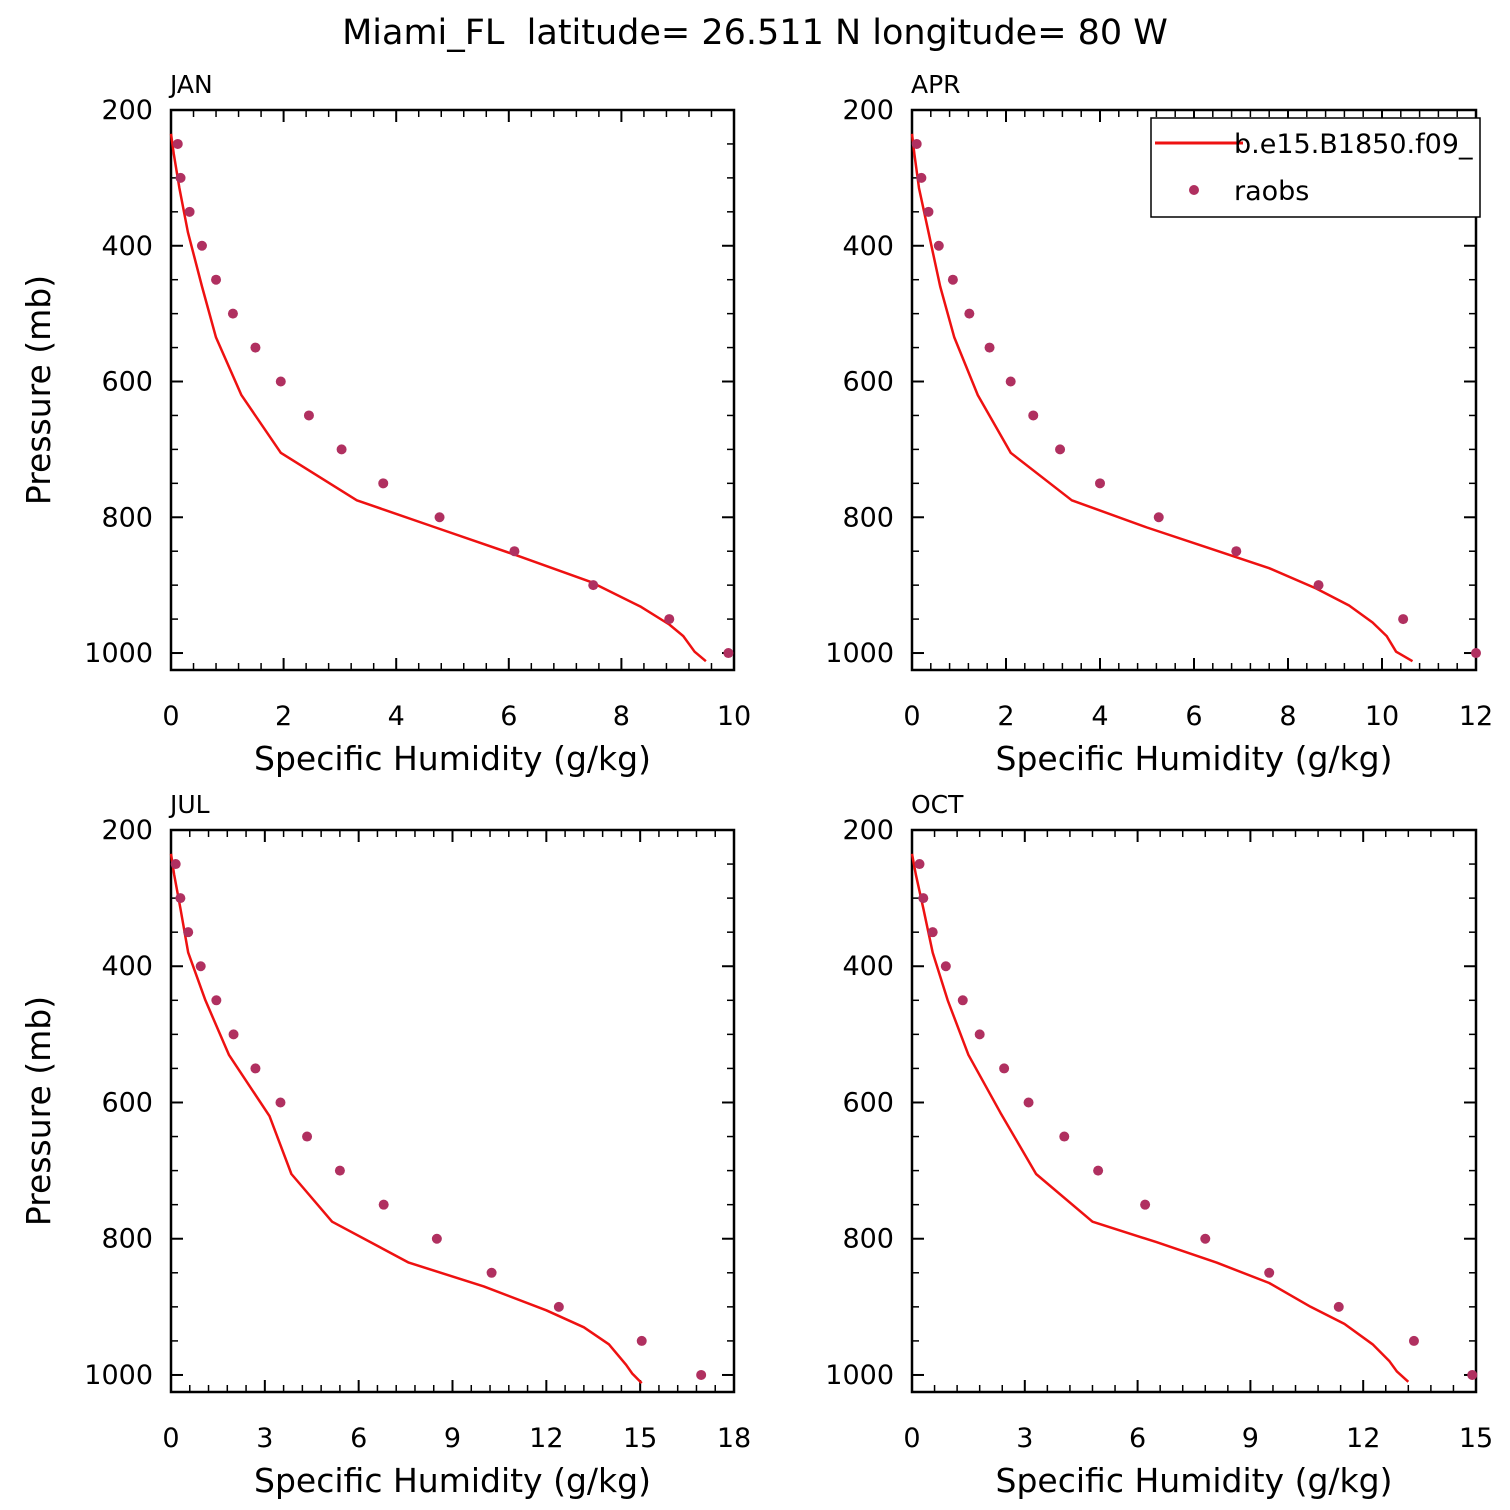  What do you see at coordinates (1024, 1438) in the screenshot?
I see `x-tick-label: 3` at bounding box center [1024, 1438].